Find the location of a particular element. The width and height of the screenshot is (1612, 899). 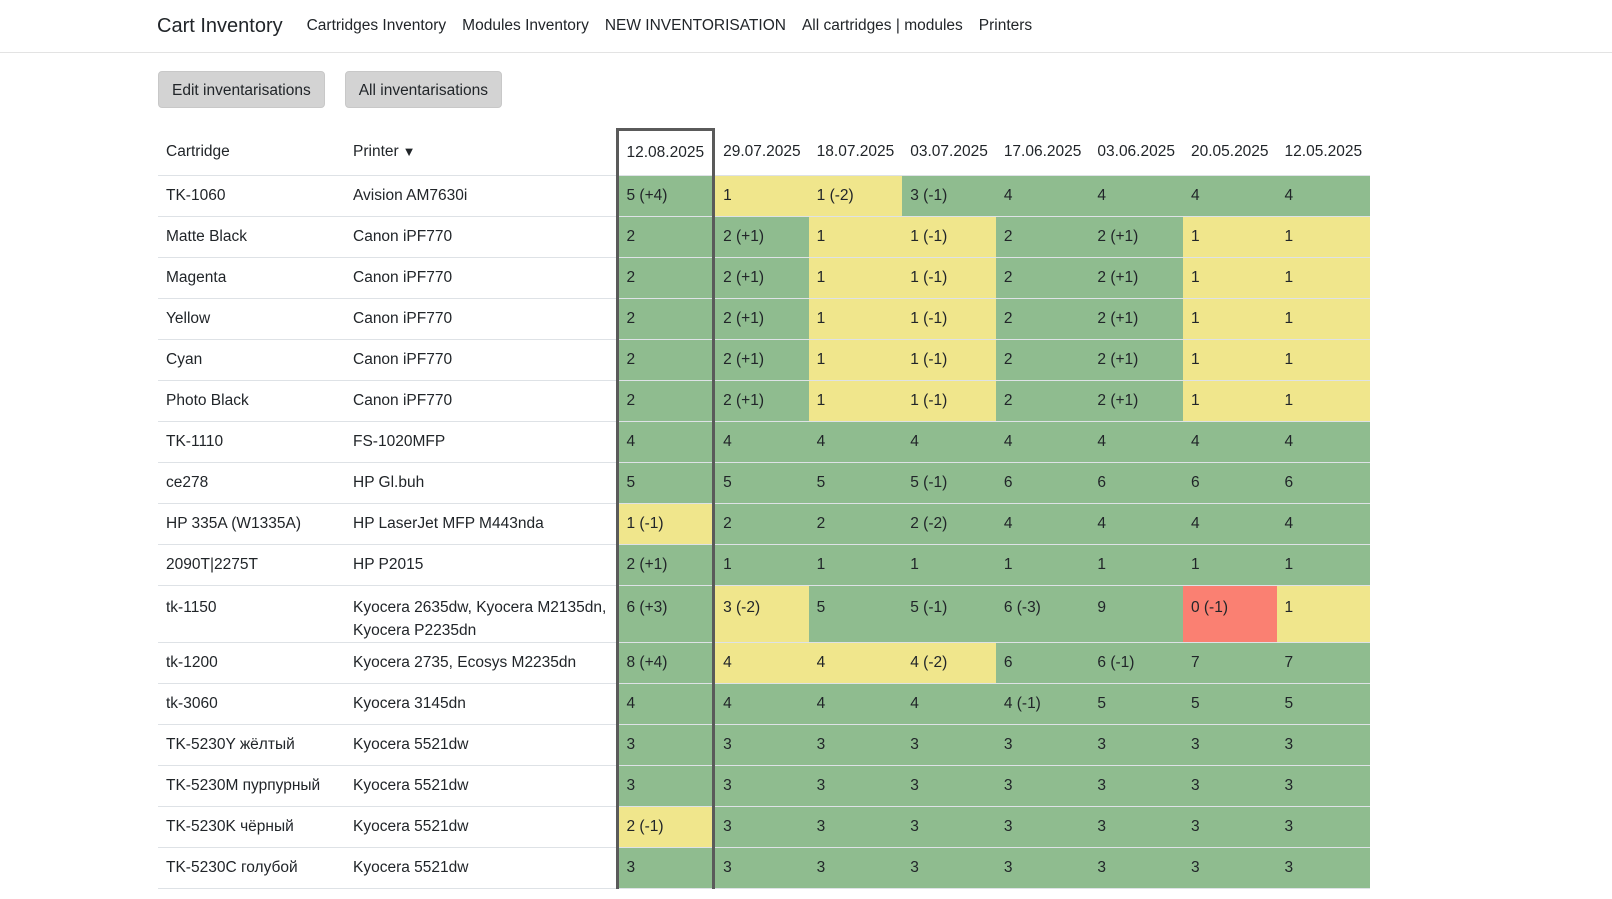

cartridge-cell: TK-5230Y жёлтый is located at coordinates (251, 745).